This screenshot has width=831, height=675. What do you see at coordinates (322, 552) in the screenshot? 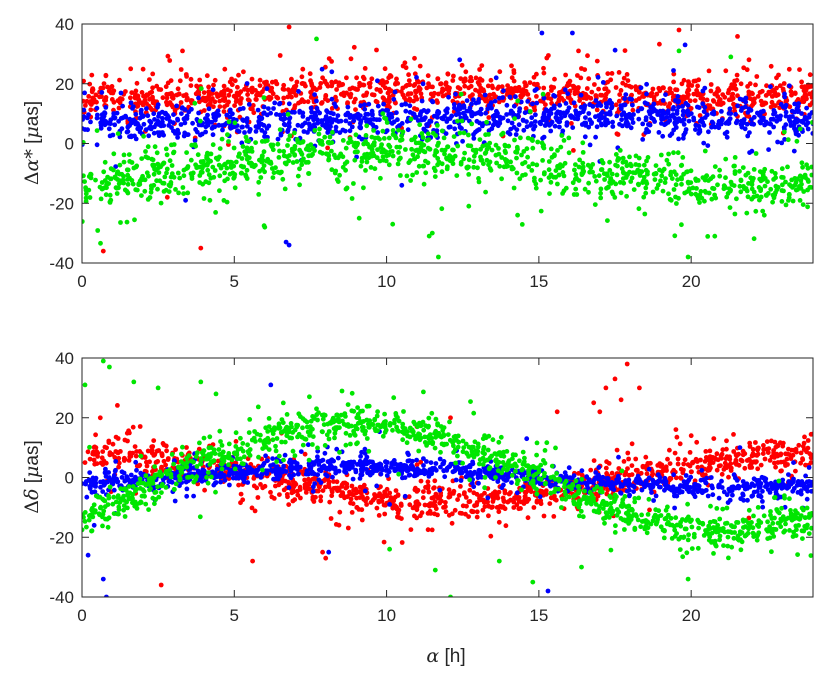
I see `outlier-point` at bounding box center [322, 552].